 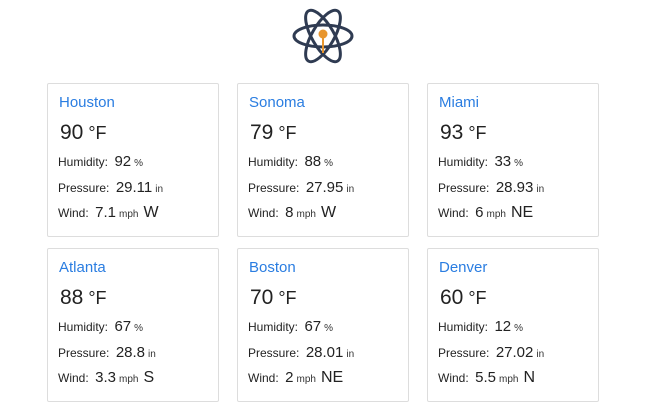 What do you see at coordinates (301, 354) in the screenshot?
I see `pressure-row: Pressure: 28.01 in` at bounding box center [301, 354].